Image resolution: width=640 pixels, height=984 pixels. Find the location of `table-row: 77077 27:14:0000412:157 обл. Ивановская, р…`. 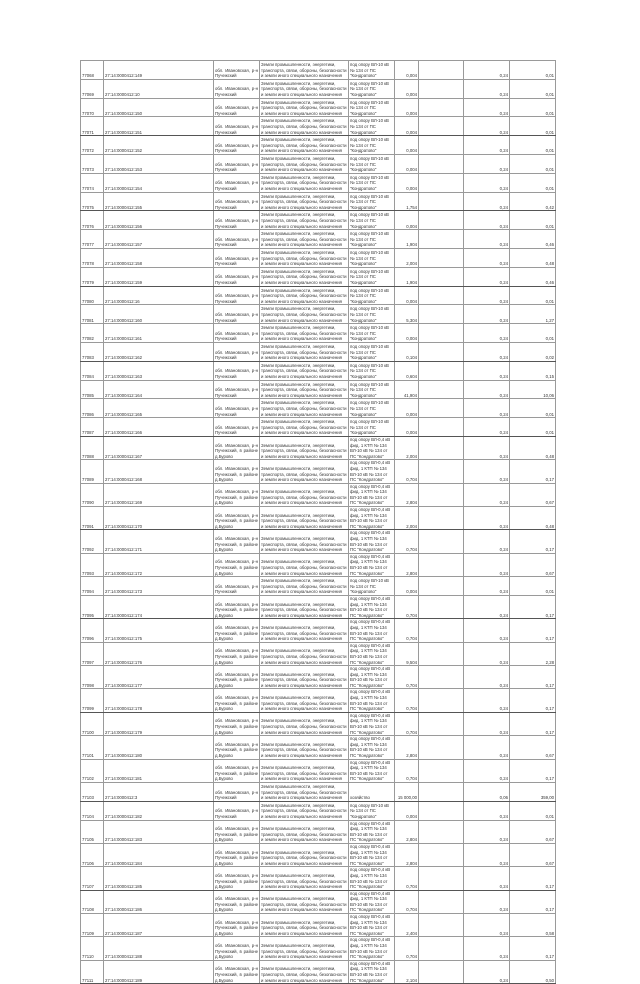

table-row: 77077 27:14:0000412:157 обл. Ивановская, р… is located at coordinates (318, 239).